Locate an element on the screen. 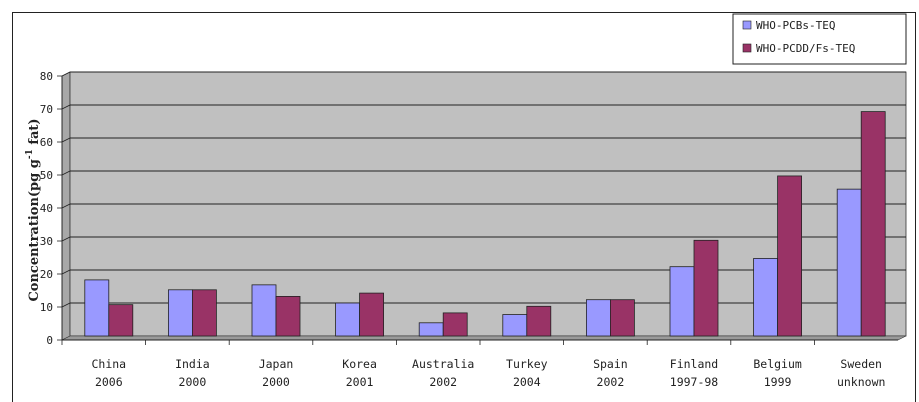 The width and height of the screenshot is (919, 402). y-tick-label: 70 is located at coordinates (46, 109).